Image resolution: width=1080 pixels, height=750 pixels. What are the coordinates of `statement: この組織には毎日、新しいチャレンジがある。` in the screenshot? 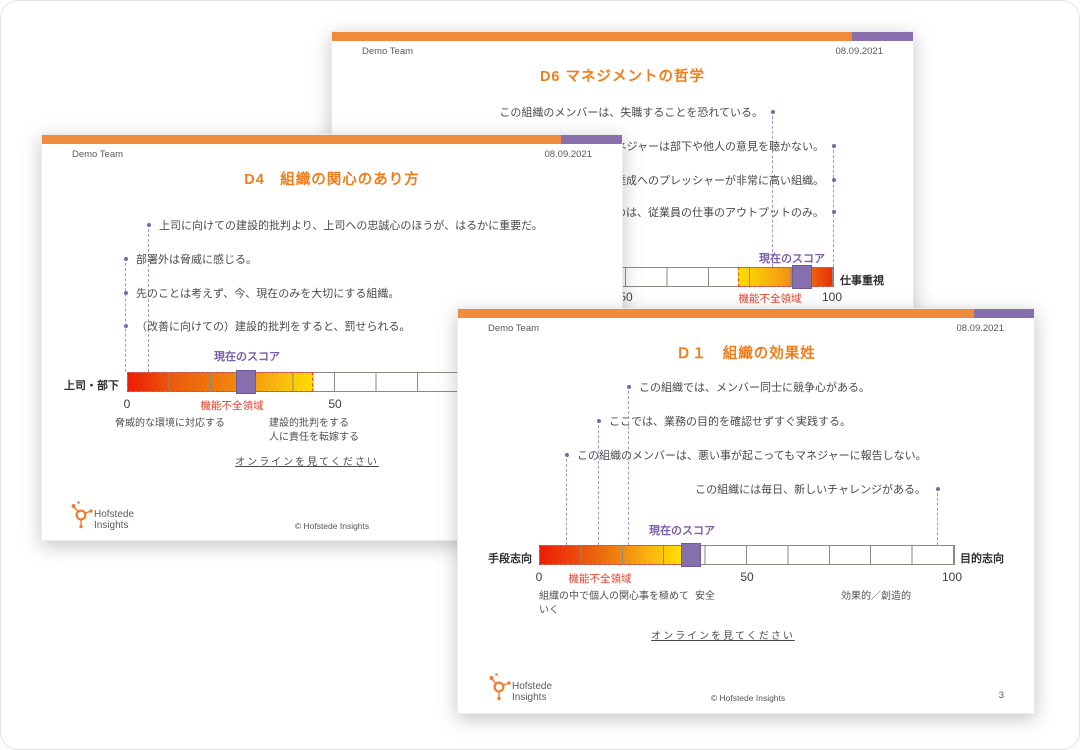 It's located at (810, 490).